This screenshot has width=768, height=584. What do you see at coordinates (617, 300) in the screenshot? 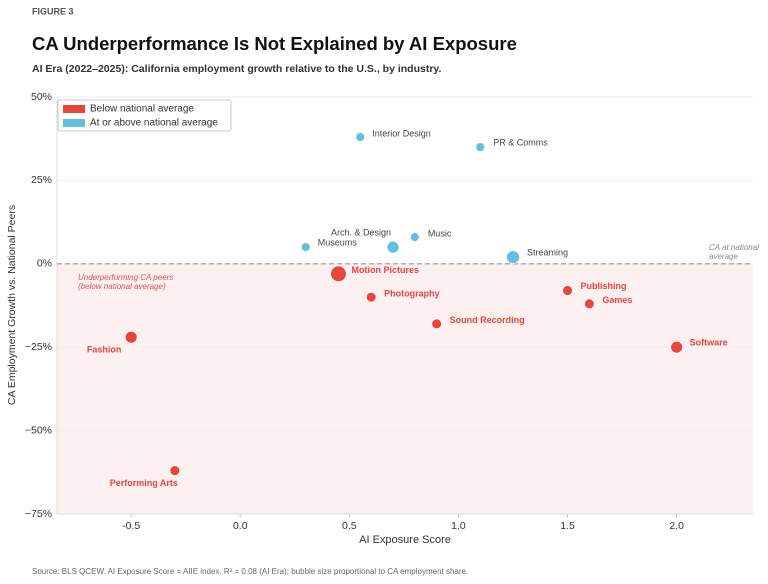
I see `point-label: Games` at bounding box center [617, 300].